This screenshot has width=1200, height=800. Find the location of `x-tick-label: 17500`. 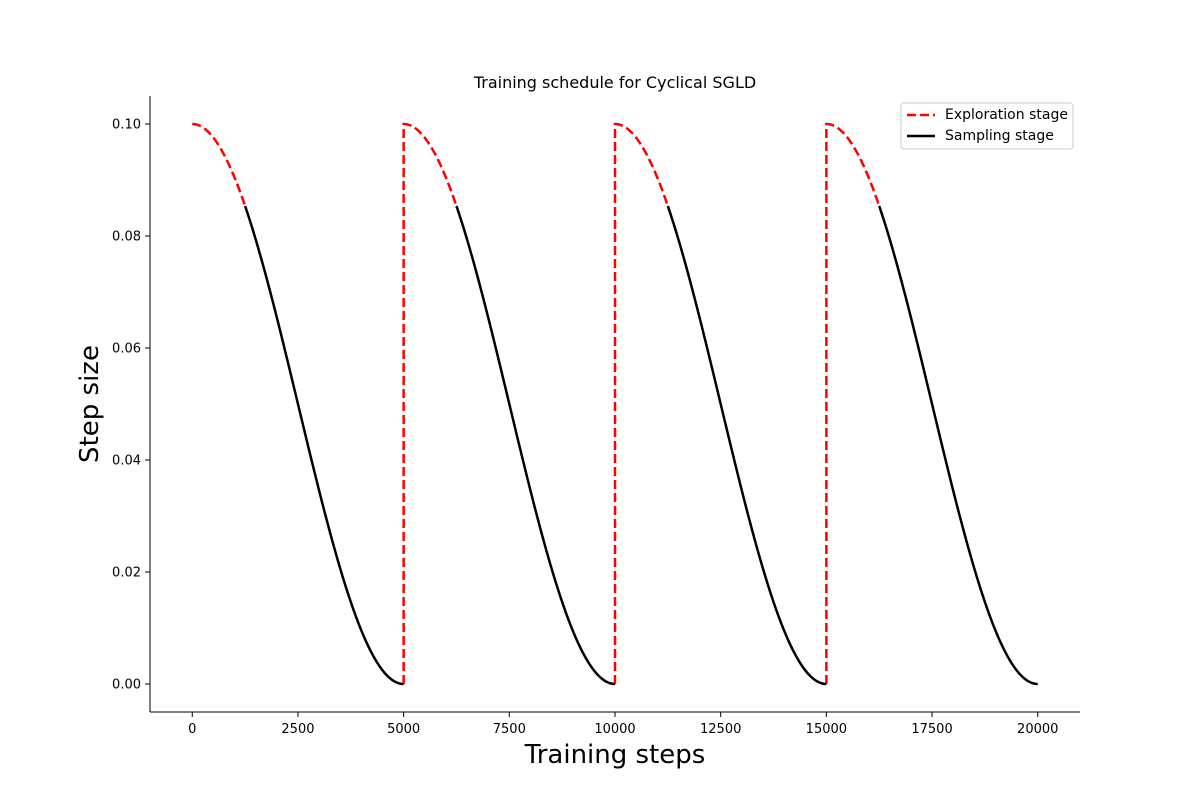

x-tick-label: 17500 is located at coordinates (931, 729).